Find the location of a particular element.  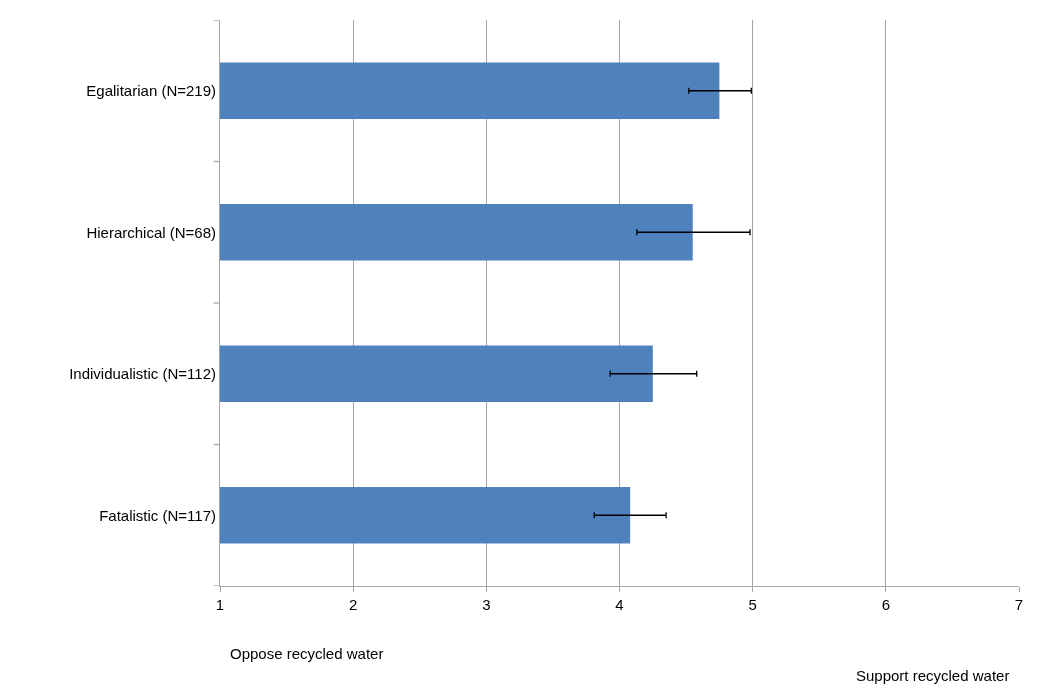

x-tick-label: 4 is located at coordinates (619, 604).